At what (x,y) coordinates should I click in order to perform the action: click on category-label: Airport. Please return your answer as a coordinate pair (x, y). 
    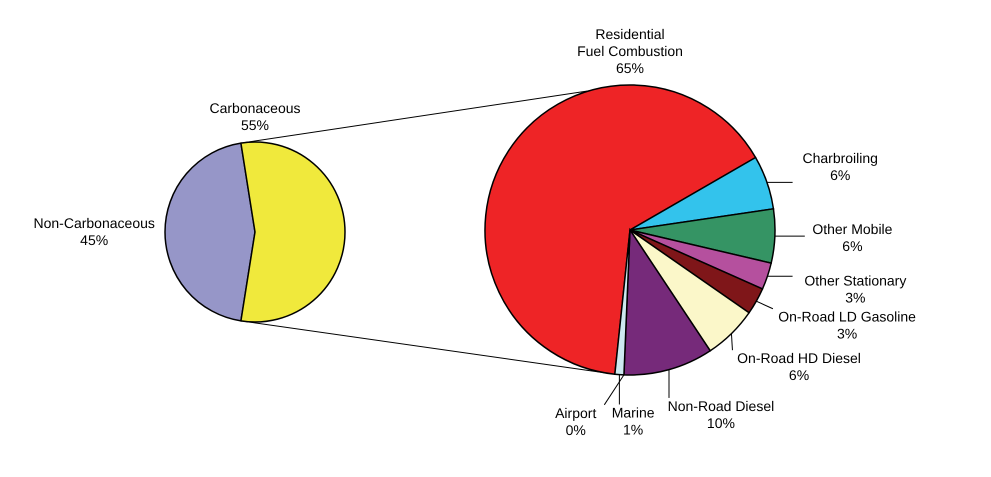
    Looking at the image, I should click on (575, 412).